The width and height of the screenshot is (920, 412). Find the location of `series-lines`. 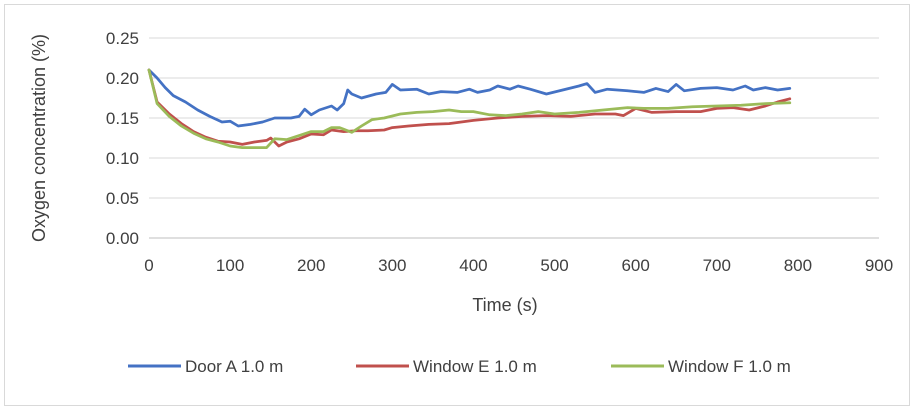

series-lines is located at coordinates (469, 108).